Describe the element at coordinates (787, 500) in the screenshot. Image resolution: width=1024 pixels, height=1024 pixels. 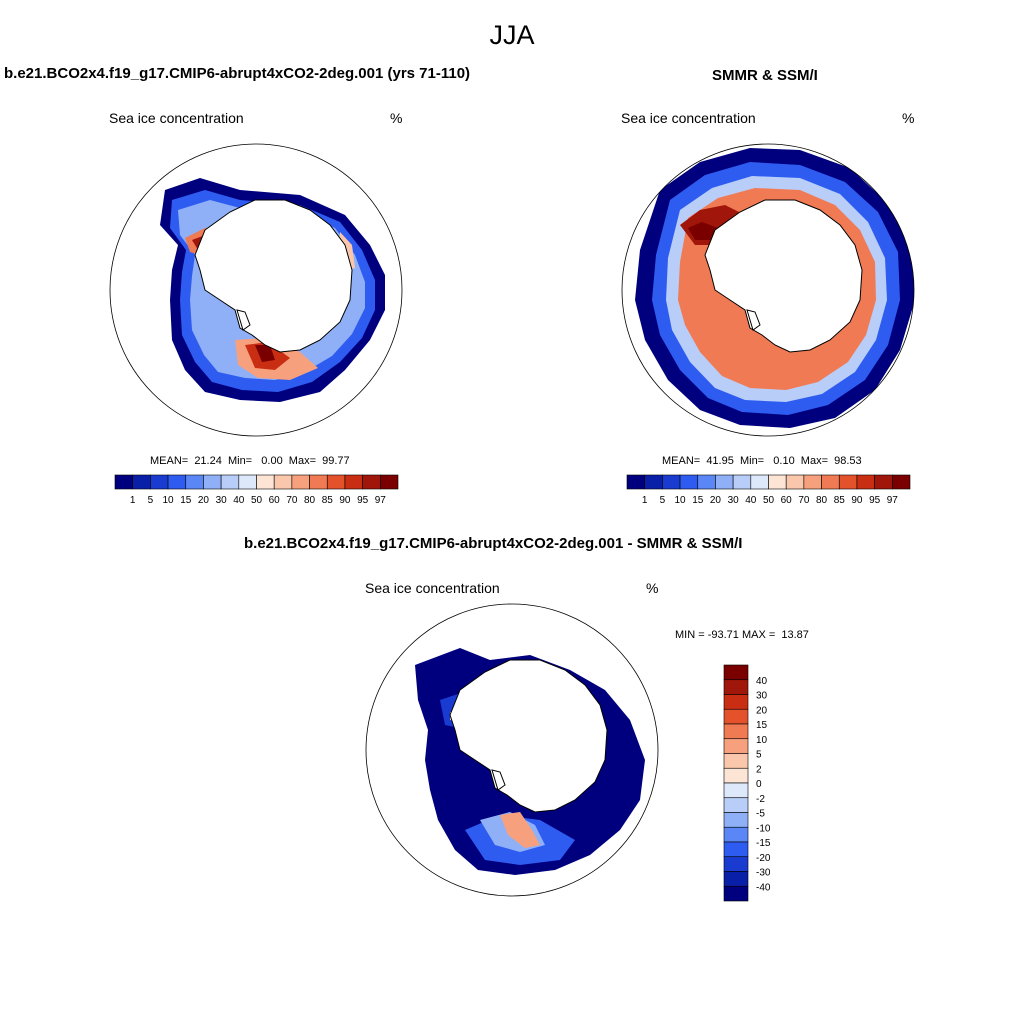
I see `obs-colorbar-tick-label: 60` at that location.